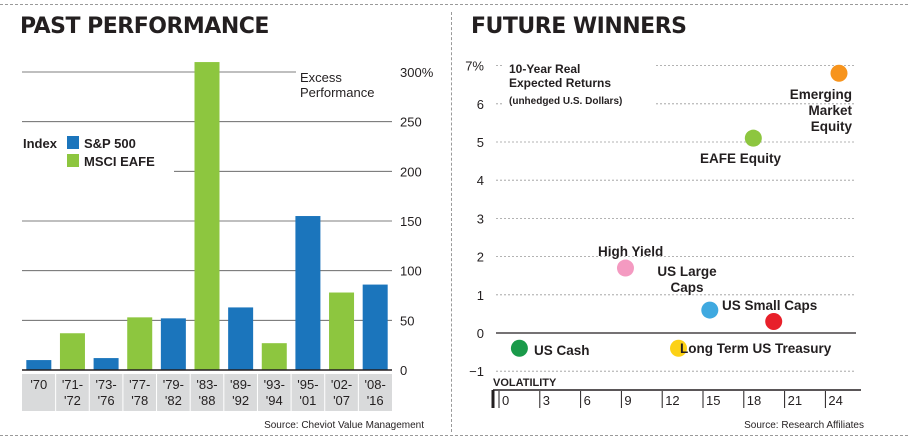  I want to click on x-tick-label: 6, so click(587, 400).